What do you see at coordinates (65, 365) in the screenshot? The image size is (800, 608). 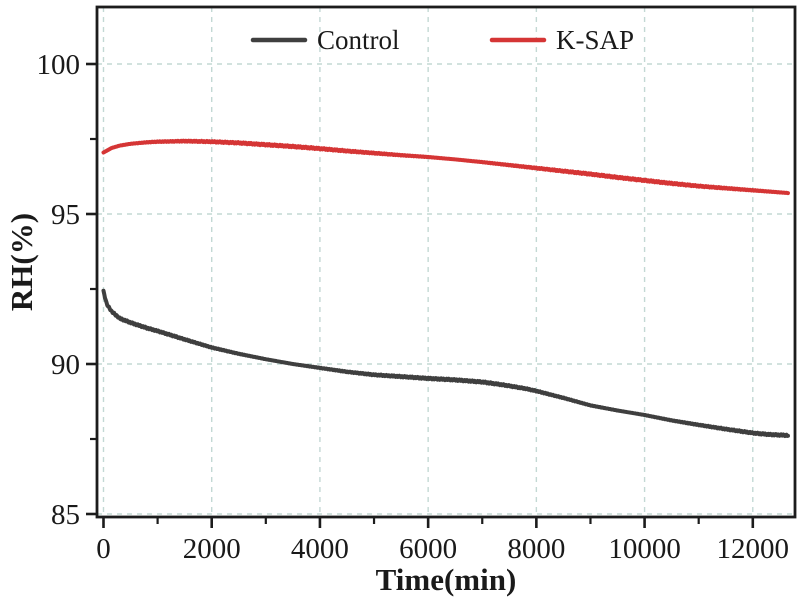 I see `y-tick-label: 90` at bounding box center [65, 365].